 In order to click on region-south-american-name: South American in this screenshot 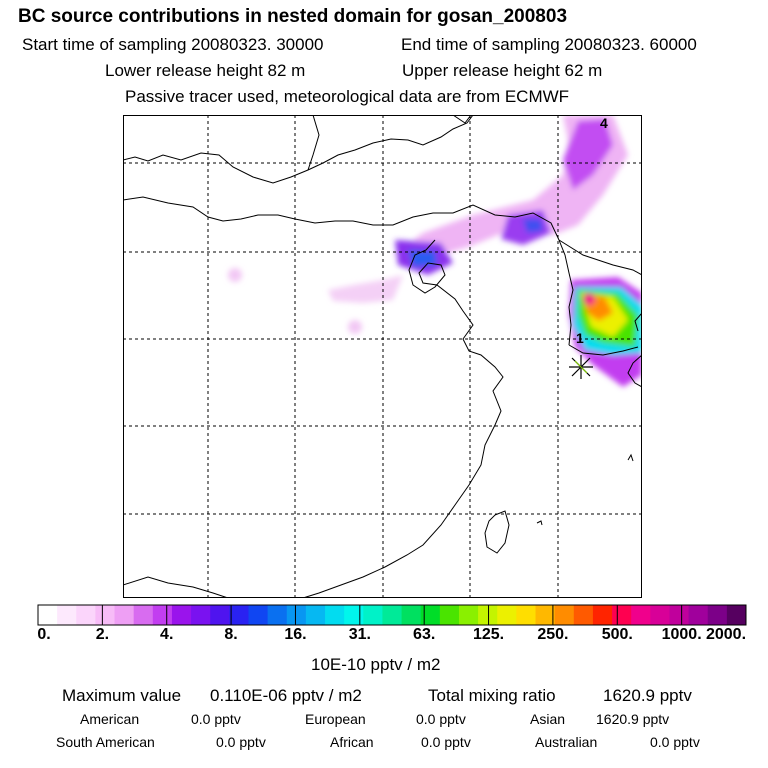, I will do `click(105, 742)`.